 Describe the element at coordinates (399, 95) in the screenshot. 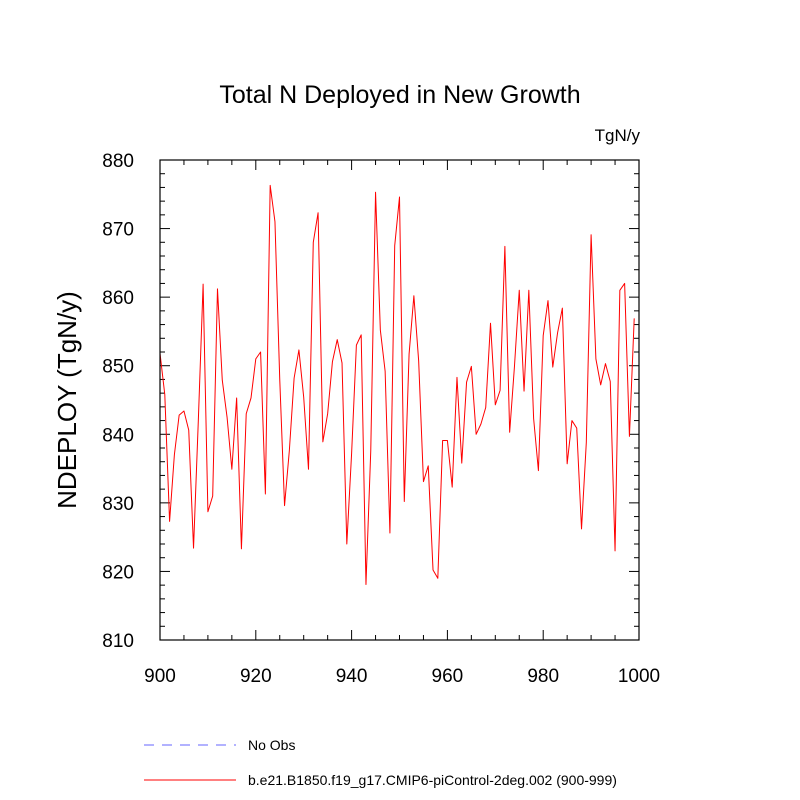

I see `chart-title: Total N Deployed in New Growth` at that location.